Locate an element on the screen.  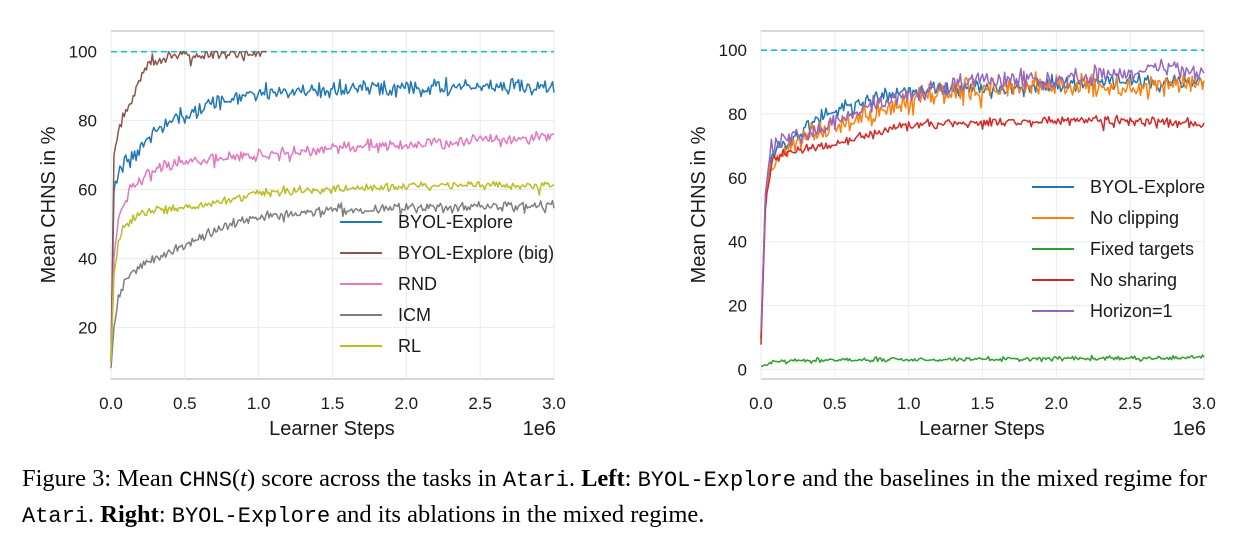
right-x-ticks: 0.0 0.5 1.0 1.5 2.0 2.5 3.0 is located at coordinates (982, 403).